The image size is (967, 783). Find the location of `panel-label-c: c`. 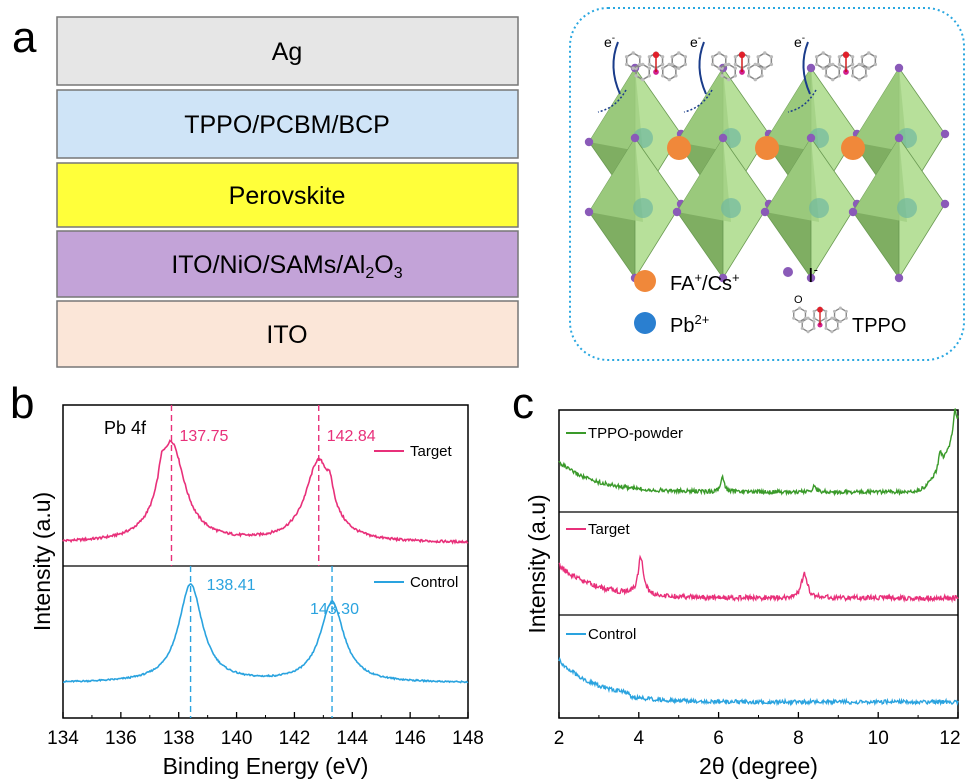

panel-label-c: c is located at coordinates (523, 403).